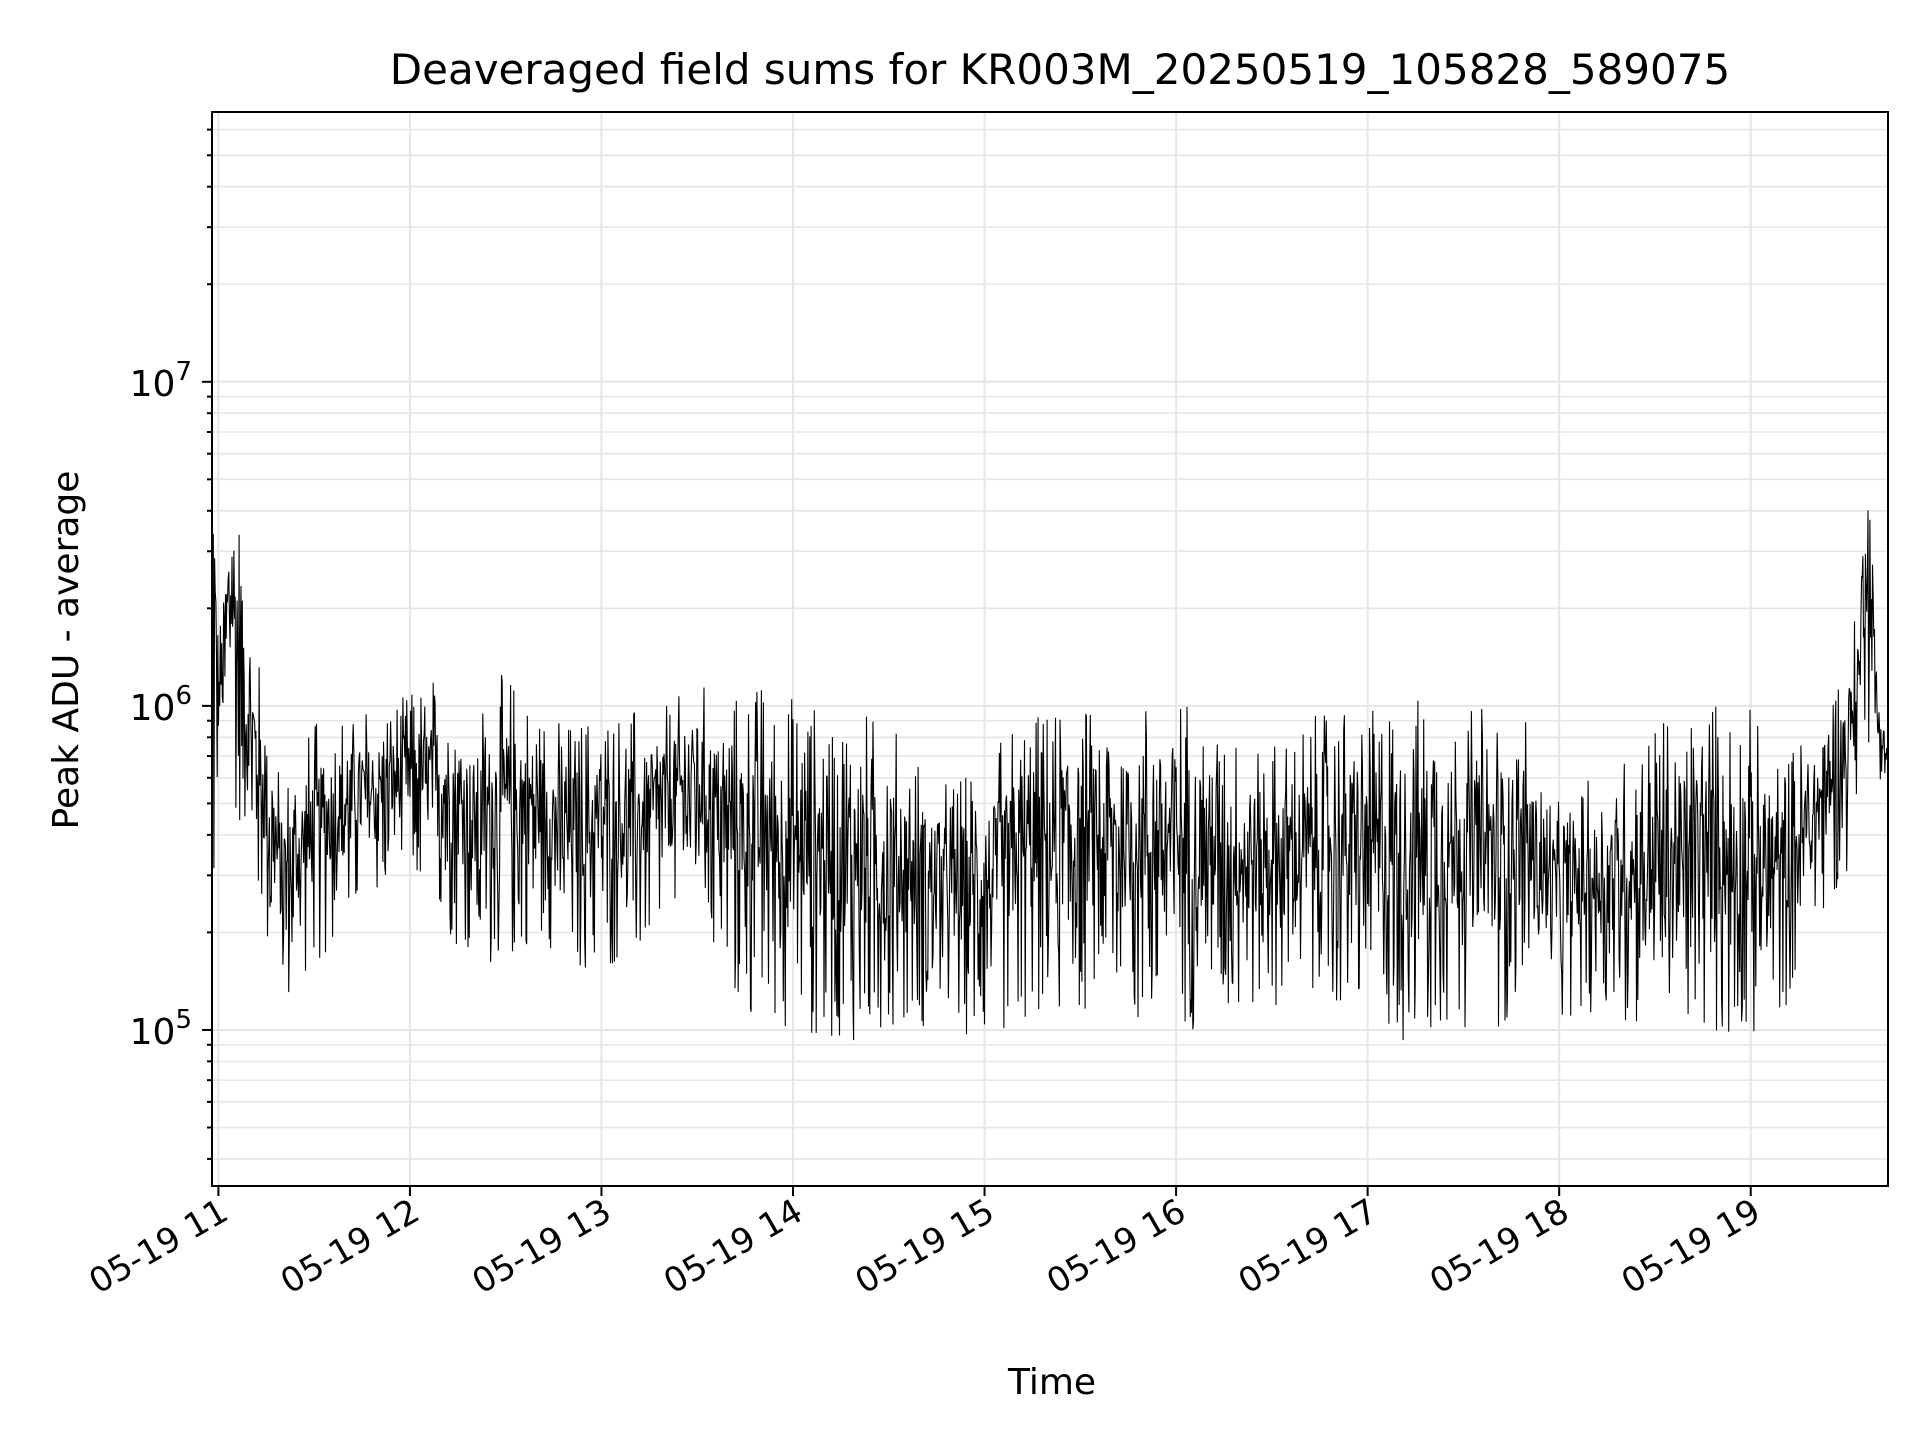 Image resolution: width=1920 pixels, height=1440 pixels. Describe the element at coordinates (542, 1246) in the screenshot. I see `x-tick-label: 05-19 13` at that location.